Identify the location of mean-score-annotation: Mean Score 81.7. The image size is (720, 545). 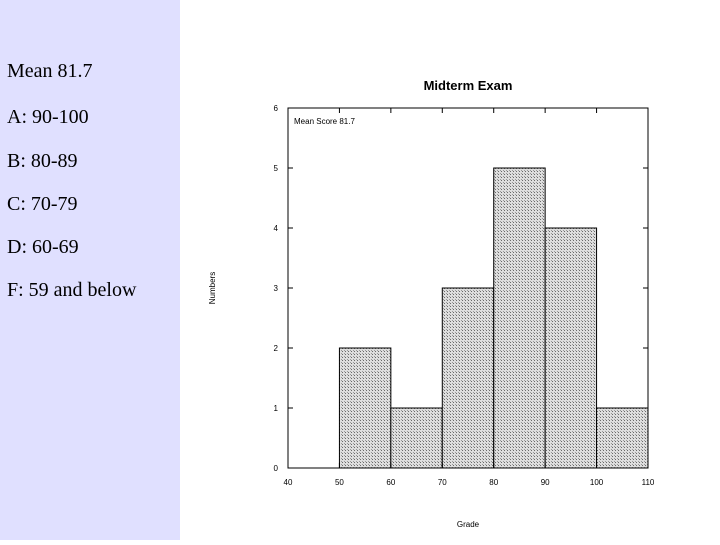
(324, 121).